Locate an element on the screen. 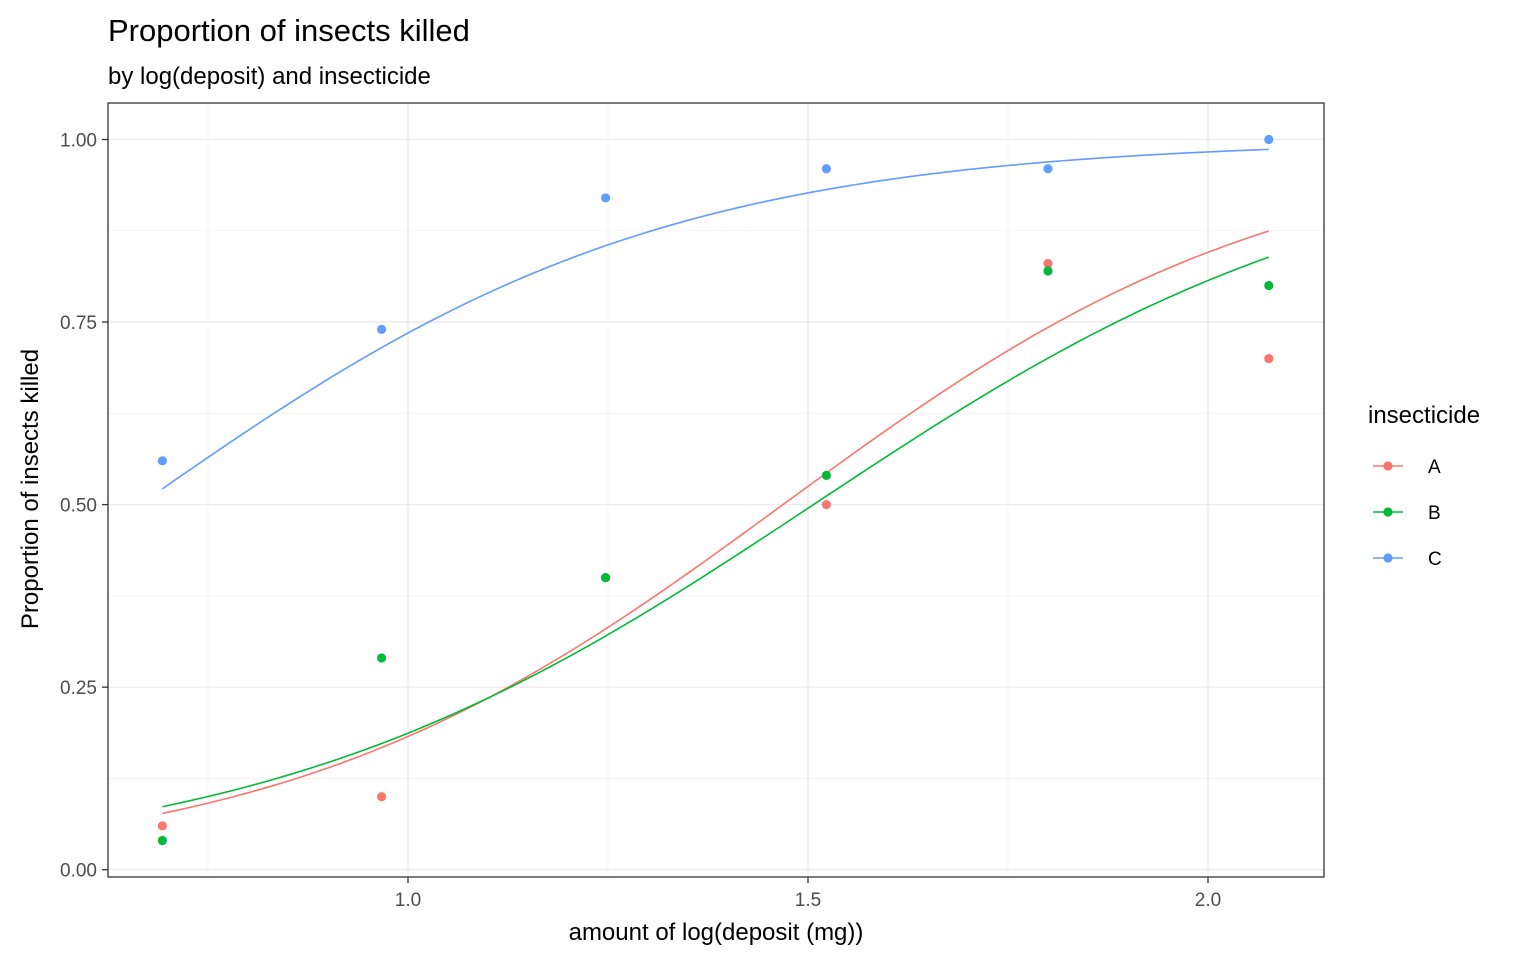  legend: insecticide A B C is located at coordinates (1424, 486).